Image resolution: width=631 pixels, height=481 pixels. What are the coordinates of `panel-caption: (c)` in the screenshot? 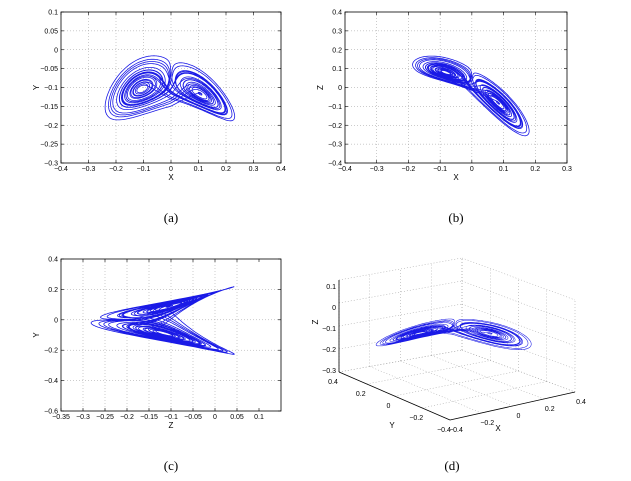 It's located at (171, 465).